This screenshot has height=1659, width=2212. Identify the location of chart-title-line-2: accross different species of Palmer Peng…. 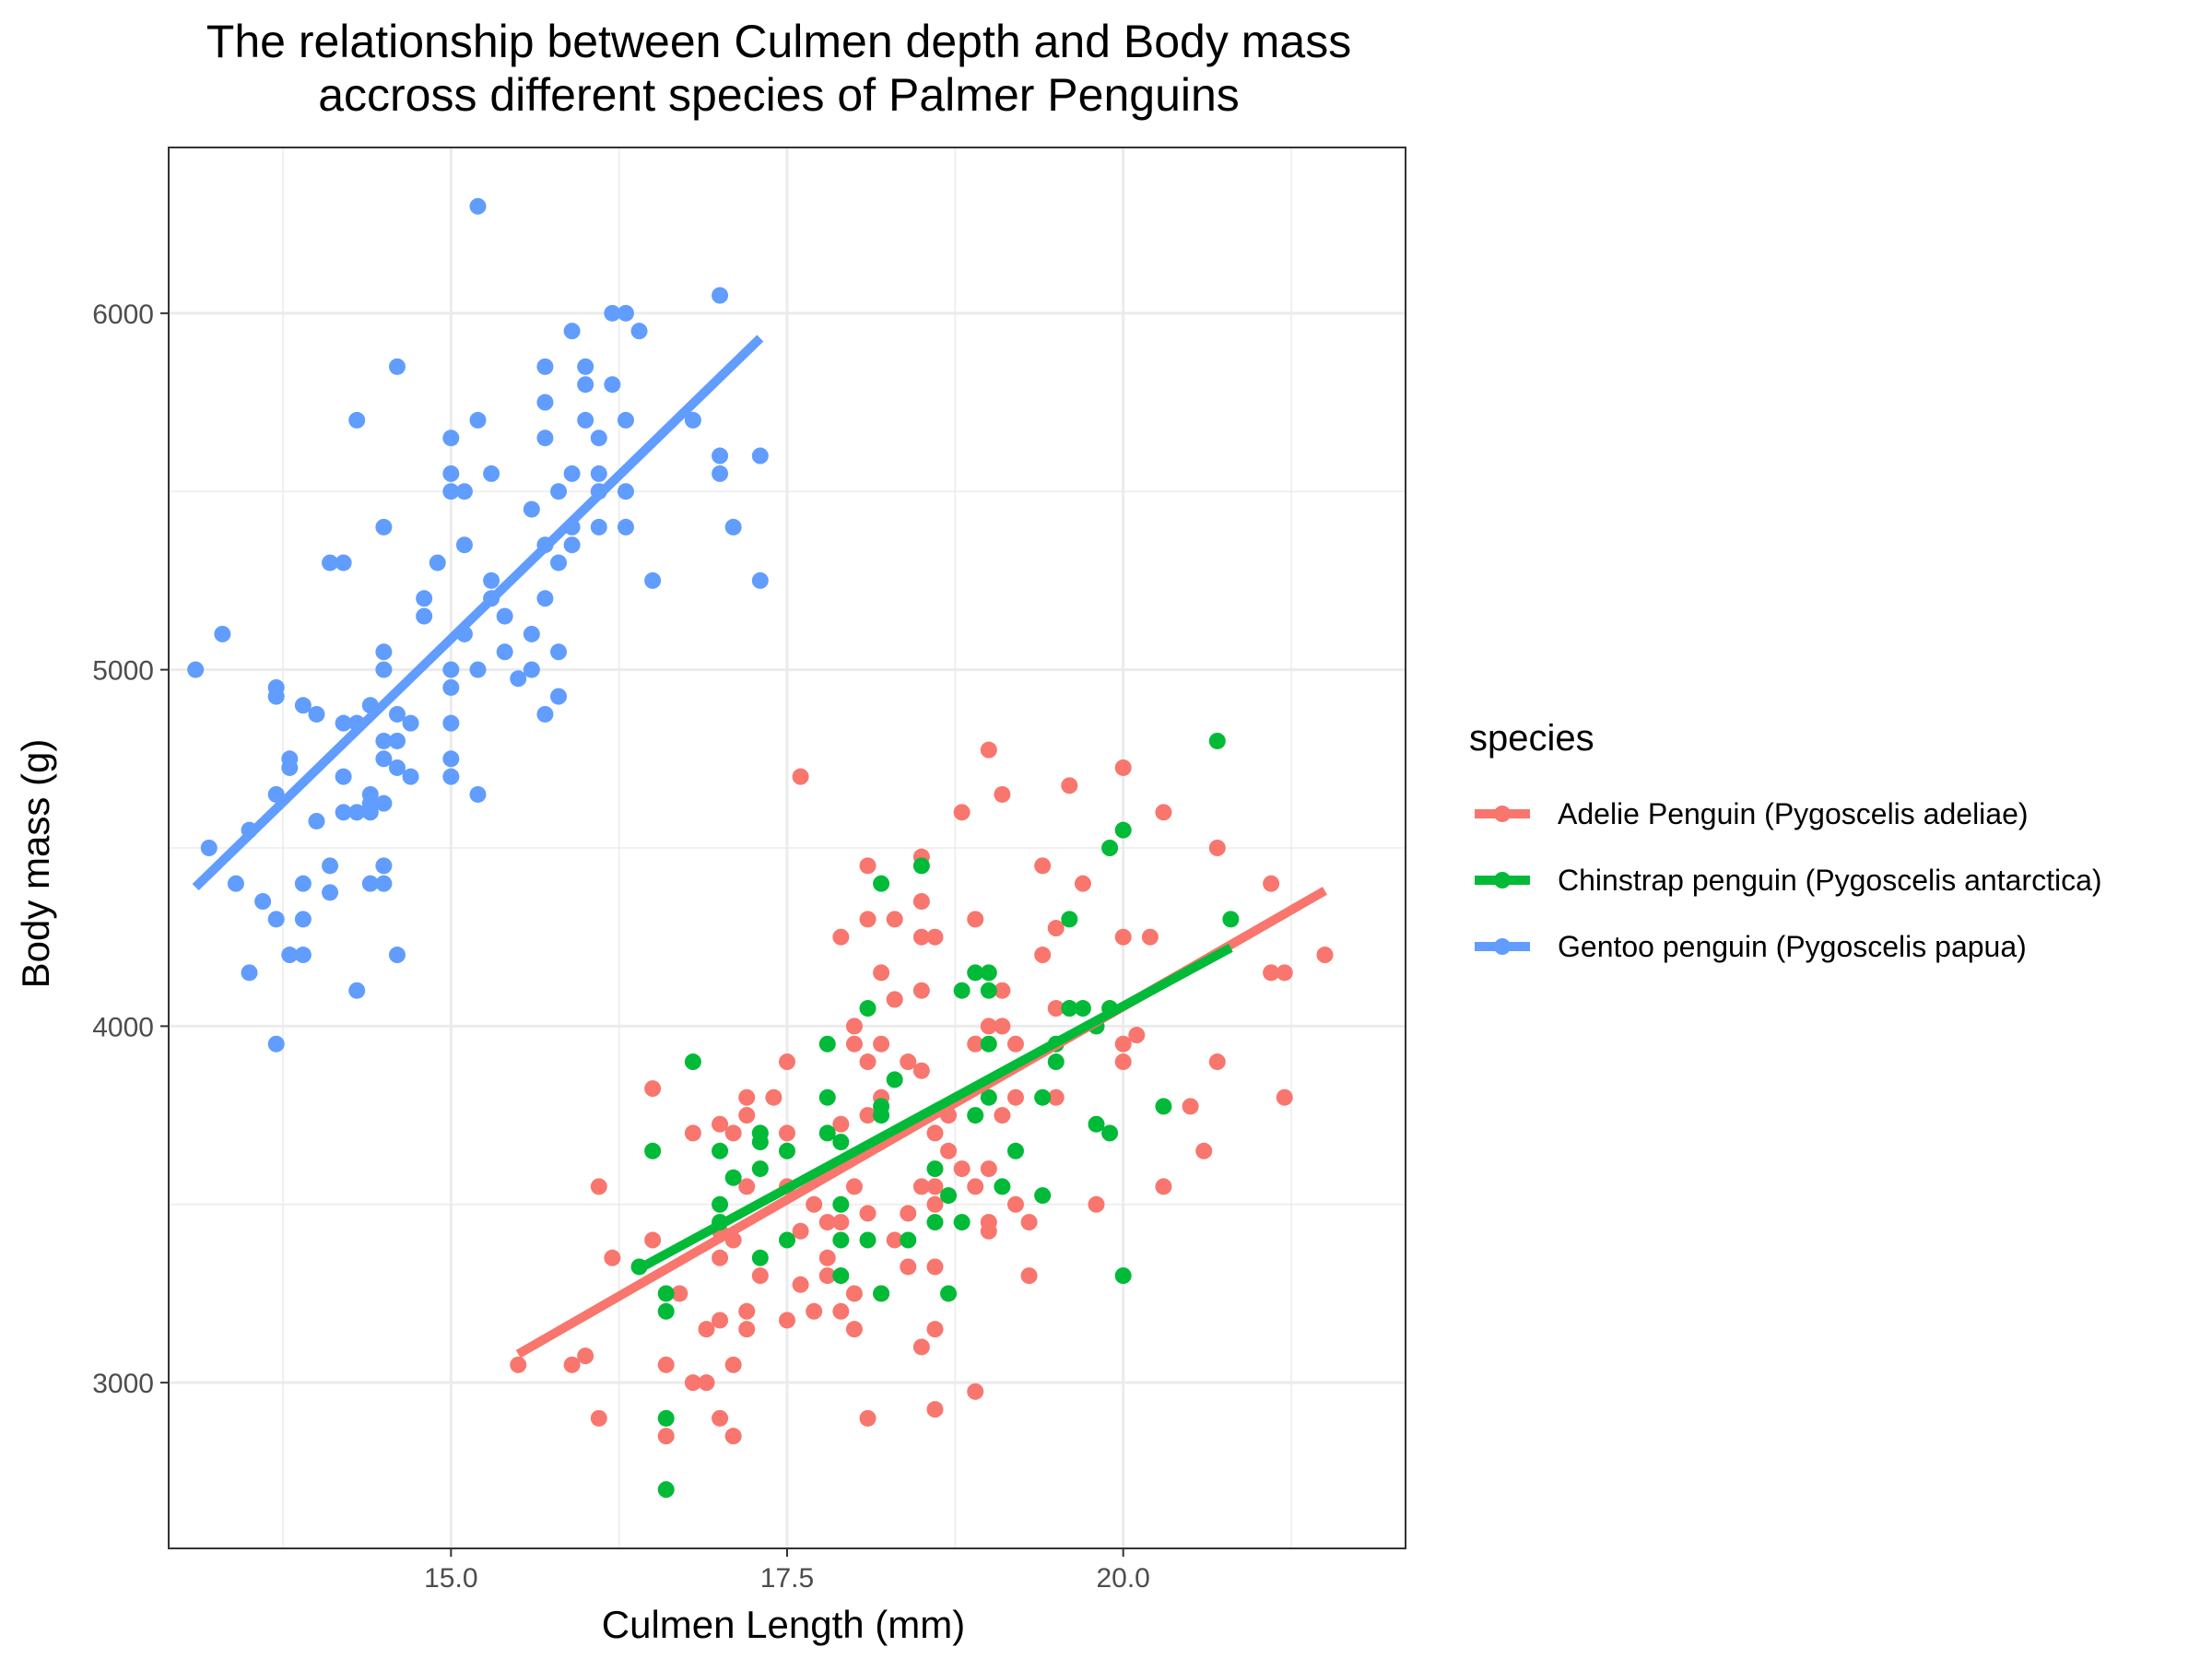
(779, 95).